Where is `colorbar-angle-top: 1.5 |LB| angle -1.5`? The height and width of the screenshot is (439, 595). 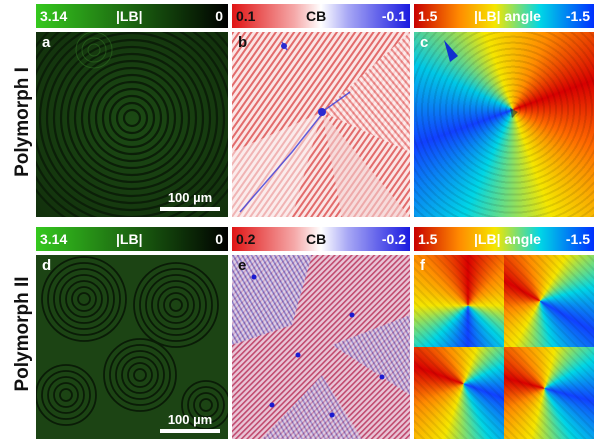
colorbar-angle-top: 1.5 |LB| angle -1.5 is located at coordinates (504, 16).